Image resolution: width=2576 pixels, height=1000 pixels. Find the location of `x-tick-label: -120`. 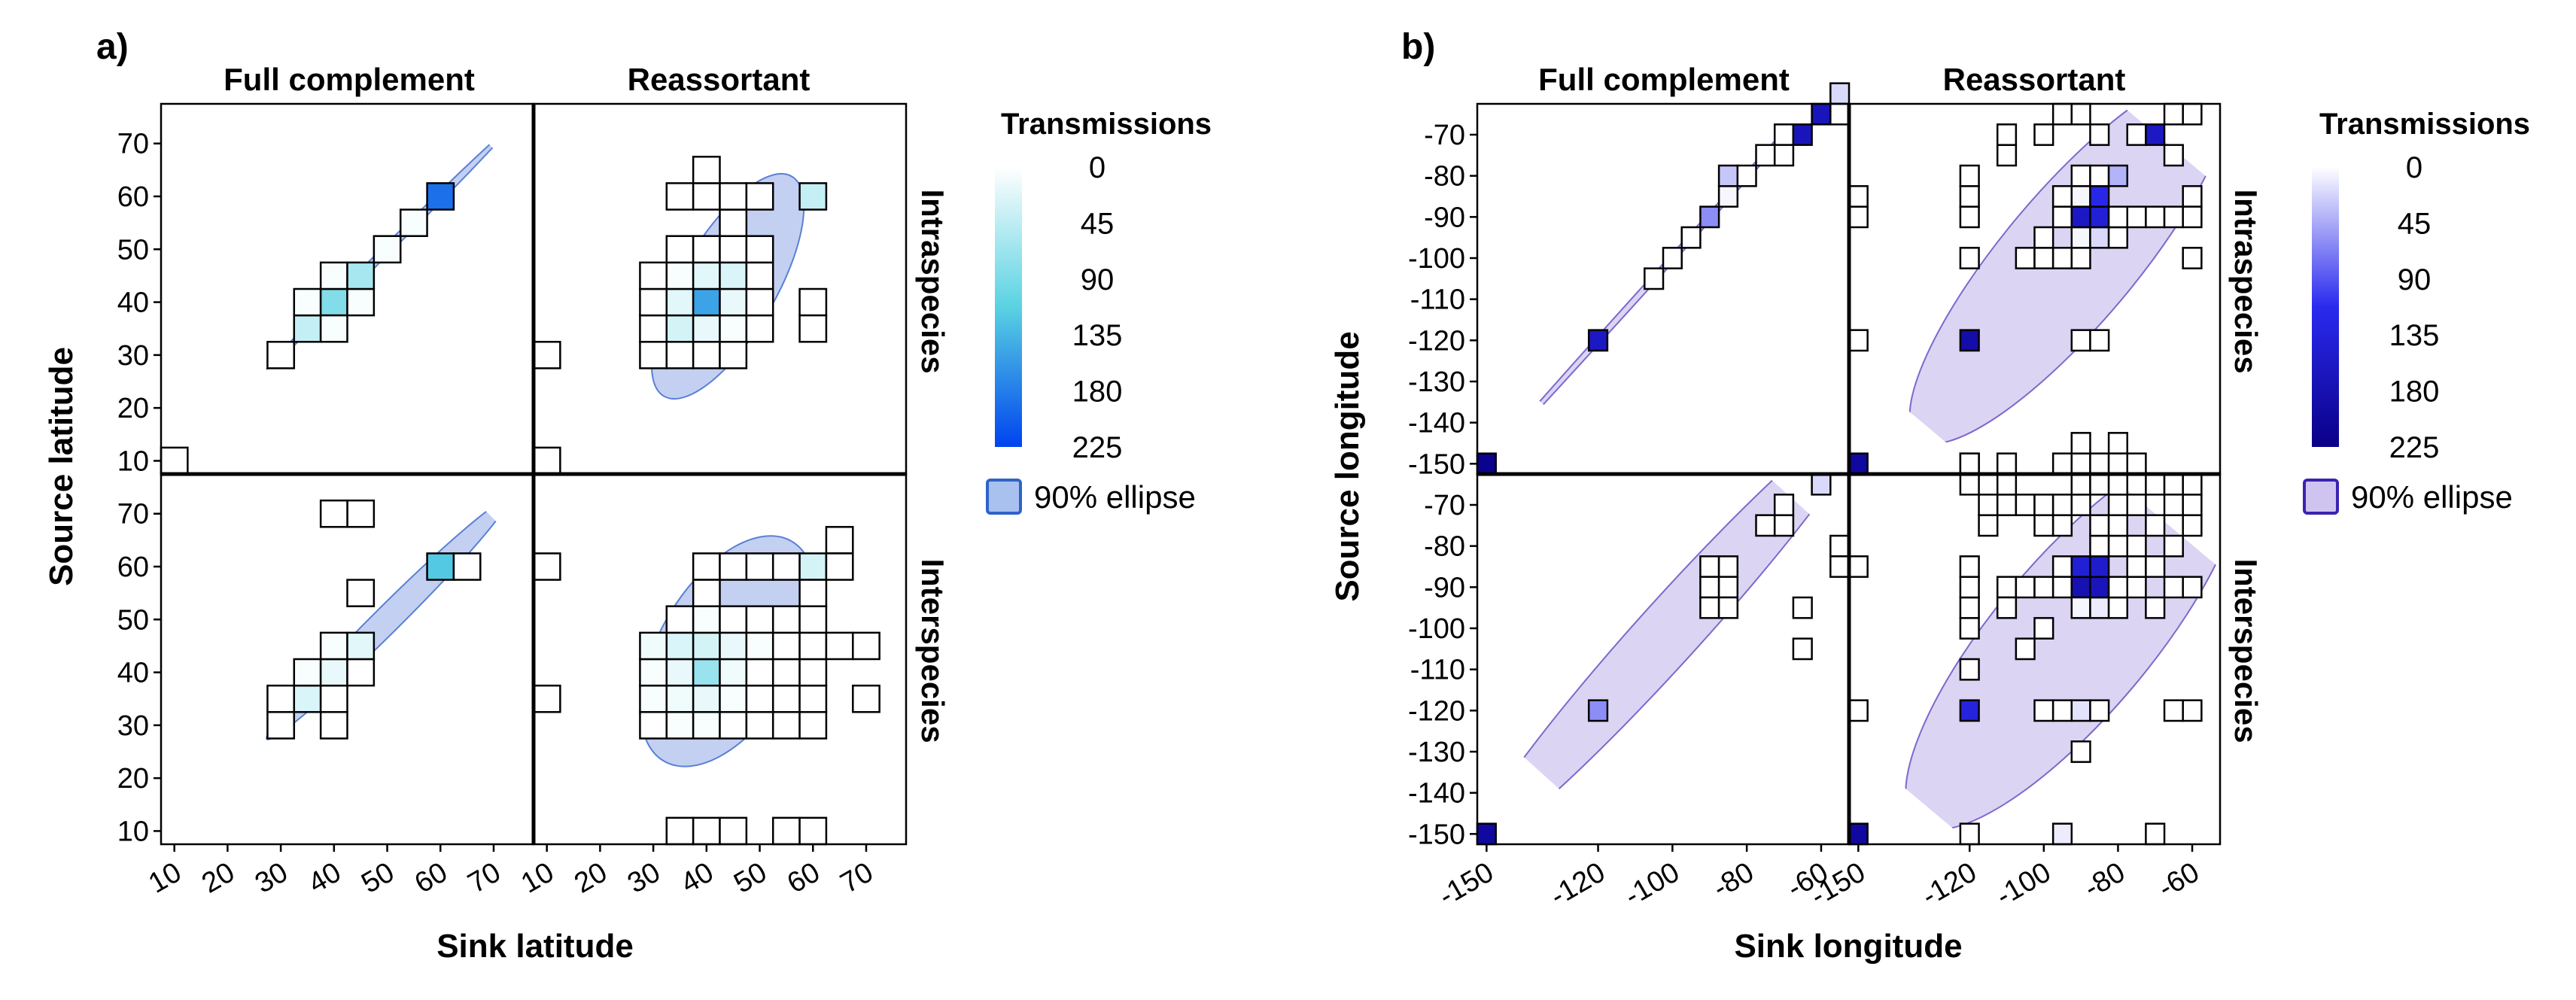

x-tick-label: -120 is located at coordinates (1577, 884).